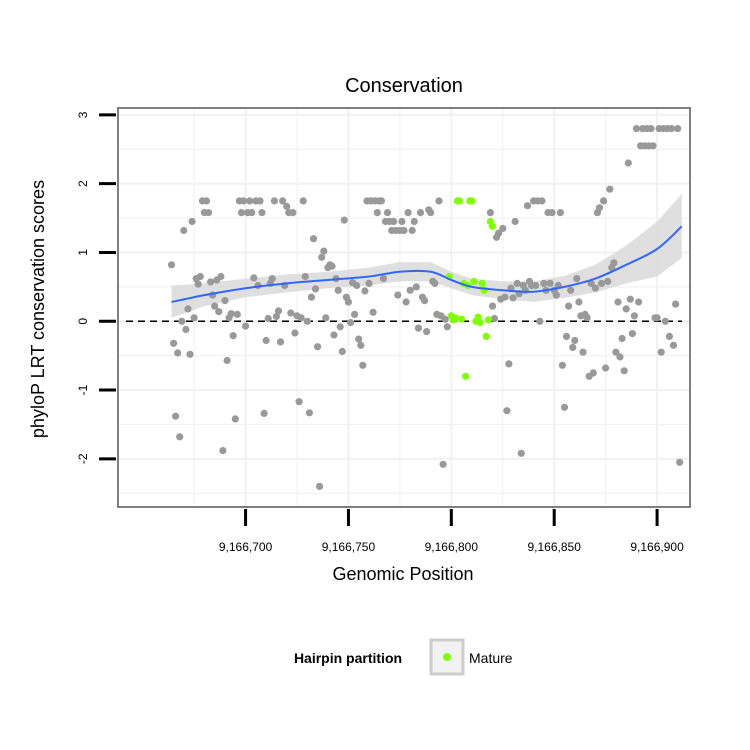 The height and width of the screenshot is (750, 750). I want to click on y-tick-label: 2, so click(83, 183).